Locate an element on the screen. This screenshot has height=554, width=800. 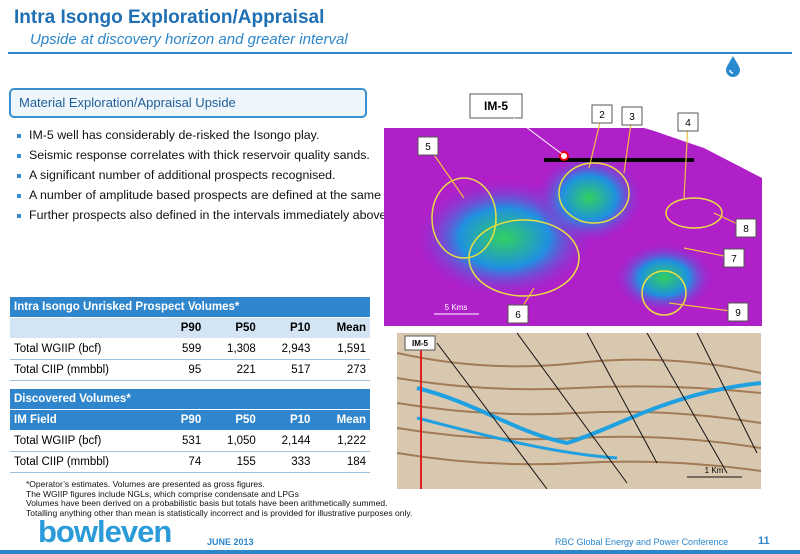
prospect-label: 9 is located at coordinates (738, 313).